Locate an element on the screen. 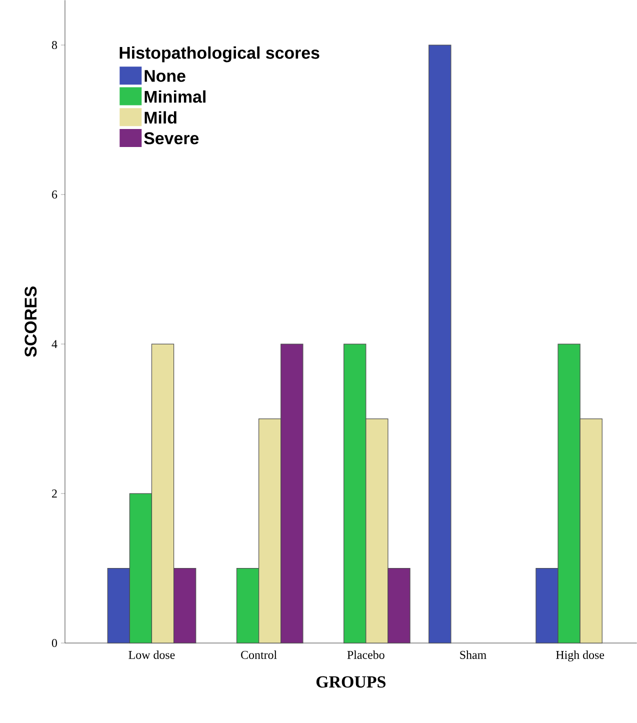  x-tick-label: Low dose is located at coordinates (151, 654).